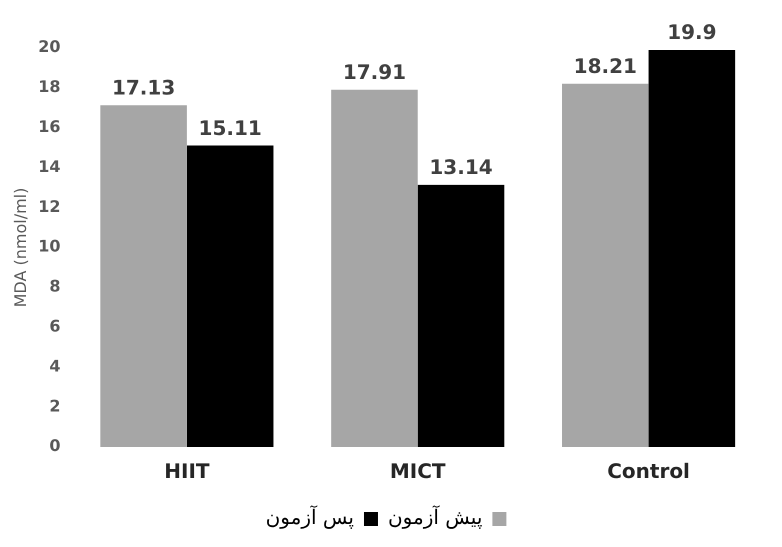 The width and height of the screenshot is (782, 547). I want to click on y-axis-title: MDA (nmol/ml), so click(20, 248).